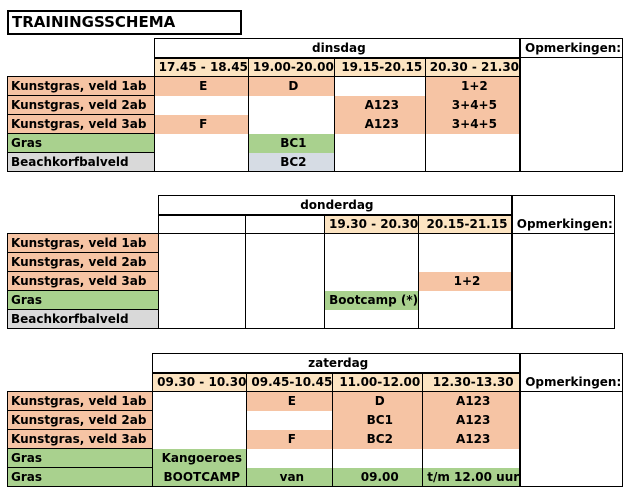  Describe the element at coordinates (379, 67) in the screenshot. I see `time-slot: 19.15-20.15` at that location.